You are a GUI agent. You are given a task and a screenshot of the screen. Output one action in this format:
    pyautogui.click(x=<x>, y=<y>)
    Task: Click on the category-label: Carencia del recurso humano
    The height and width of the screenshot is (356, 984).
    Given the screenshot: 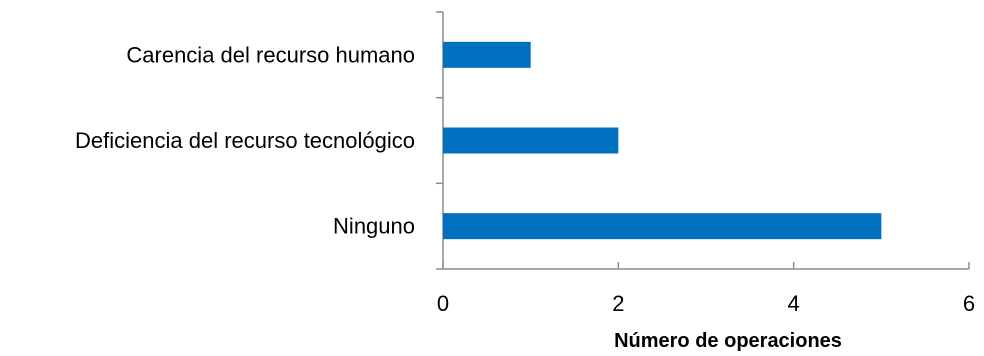 What is the action you would take?
    pyautogui.click(x=270, y=54)
    